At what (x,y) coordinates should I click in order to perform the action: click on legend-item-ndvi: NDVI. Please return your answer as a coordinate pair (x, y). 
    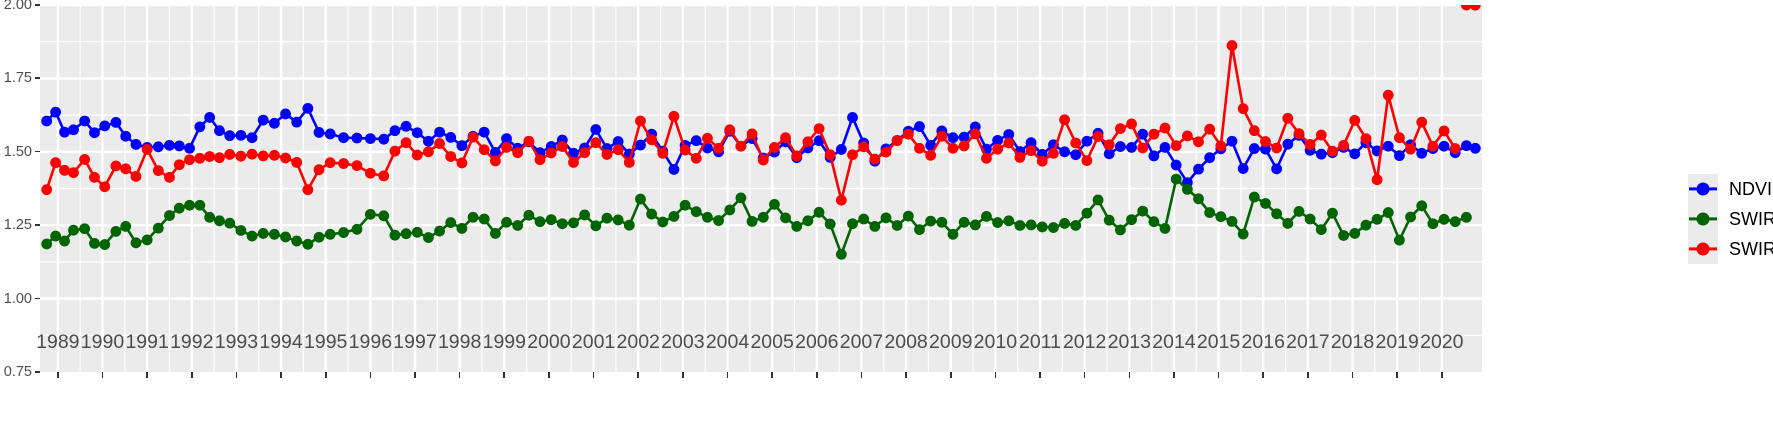
    Looking at the image, I should click on (1730, 189).